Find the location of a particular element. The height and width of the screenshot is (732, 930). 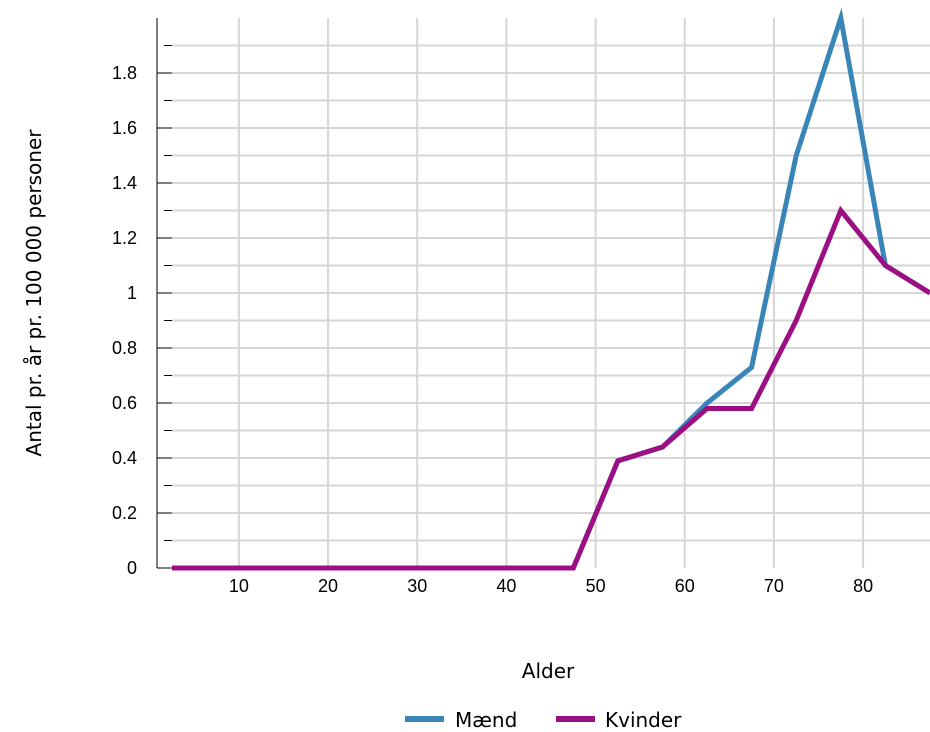

y-tick-label: 1 is located at coordinates (132, 293).